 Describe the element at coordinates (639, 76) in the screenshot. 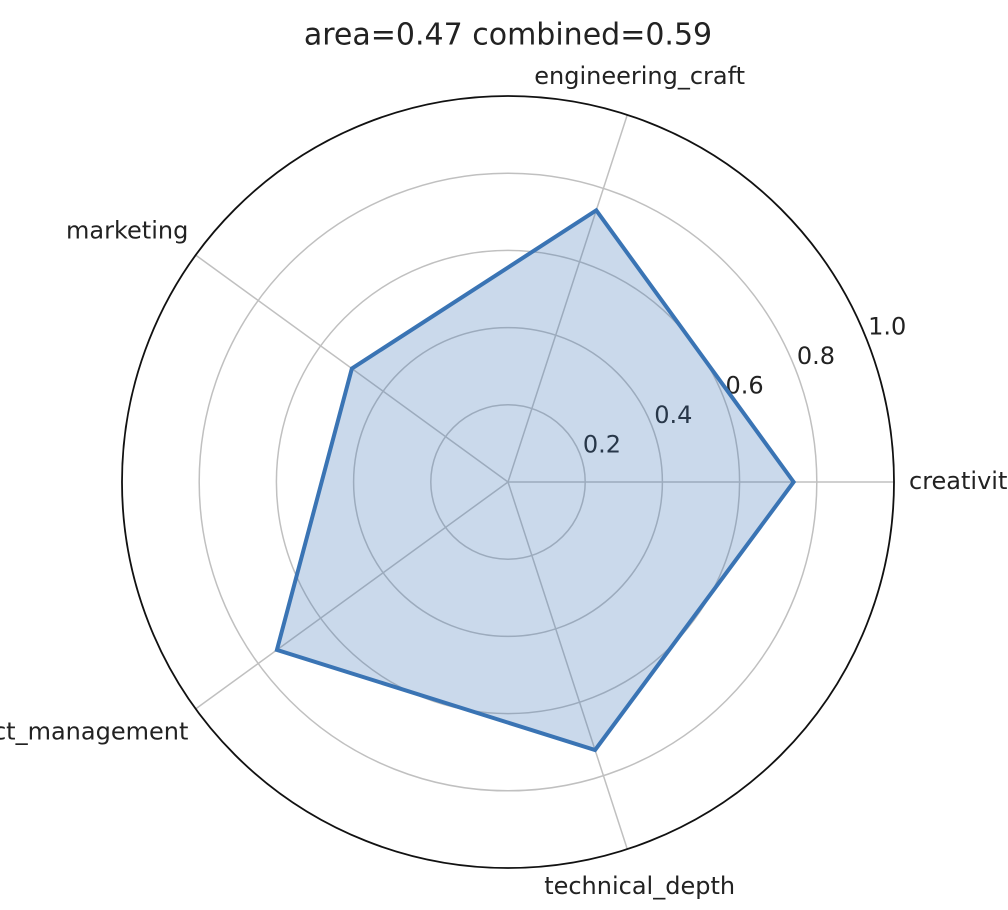

I see `category-label: engineering_craft` at that location.